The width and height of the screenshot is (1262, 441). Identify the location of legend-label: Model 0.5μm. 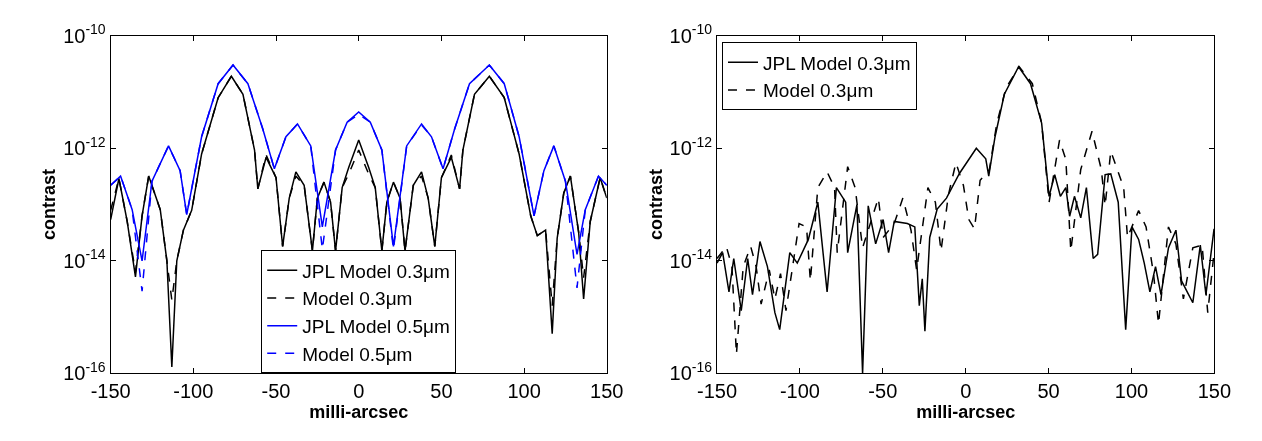
(357, 354).